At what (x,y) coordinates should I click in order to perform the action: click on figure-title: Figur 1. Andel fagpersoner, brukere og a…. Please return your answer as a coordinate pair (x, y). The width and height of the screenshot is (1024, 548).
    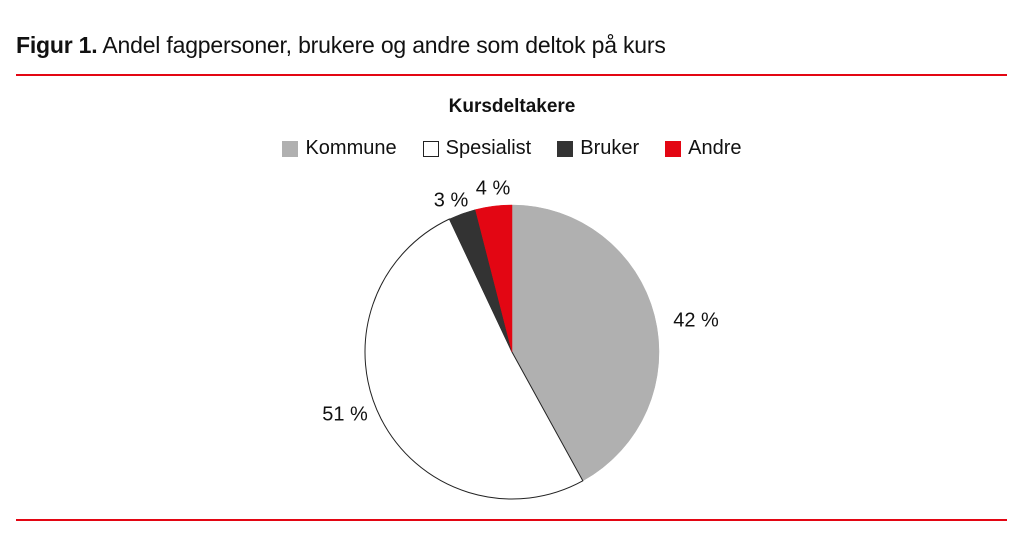
    Looking at the image, I should click on (341, 45).